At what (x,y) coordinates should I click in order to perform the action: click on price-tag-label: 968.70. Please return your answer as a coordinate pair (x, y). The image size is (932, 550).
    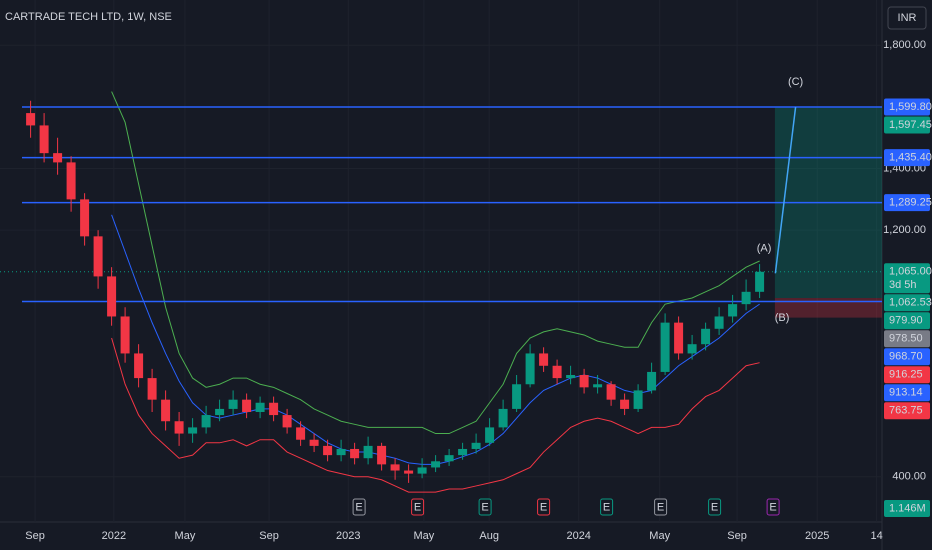
    Looking at the image, I should click on (906, 357).